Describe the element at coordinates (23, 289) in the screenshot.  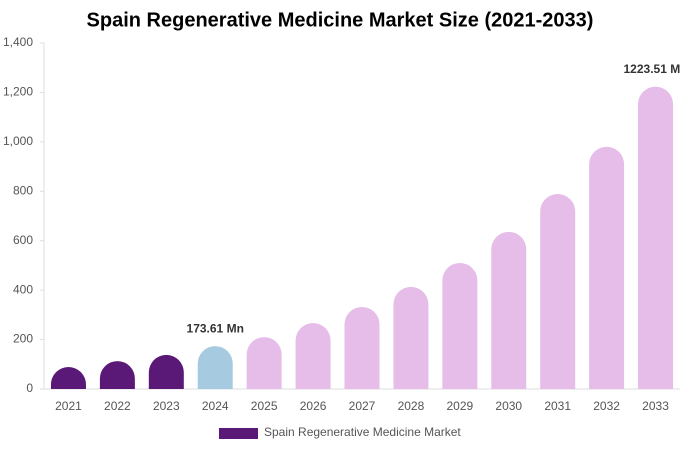
I see `y-tick-label: 400` at that location.